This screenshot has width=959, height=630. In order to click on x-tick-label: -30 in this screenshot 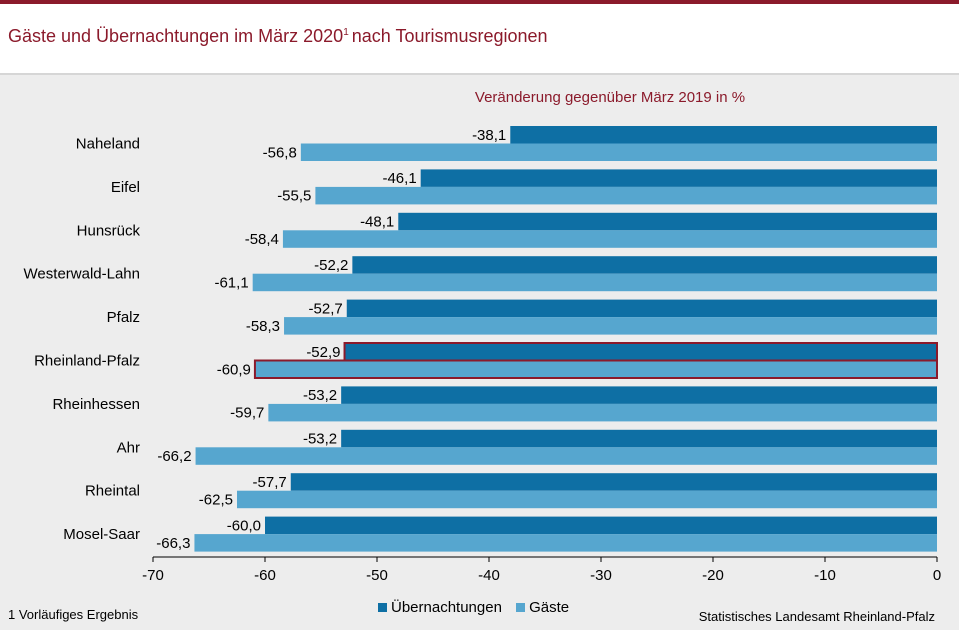, I will do `click(601, 575)`.